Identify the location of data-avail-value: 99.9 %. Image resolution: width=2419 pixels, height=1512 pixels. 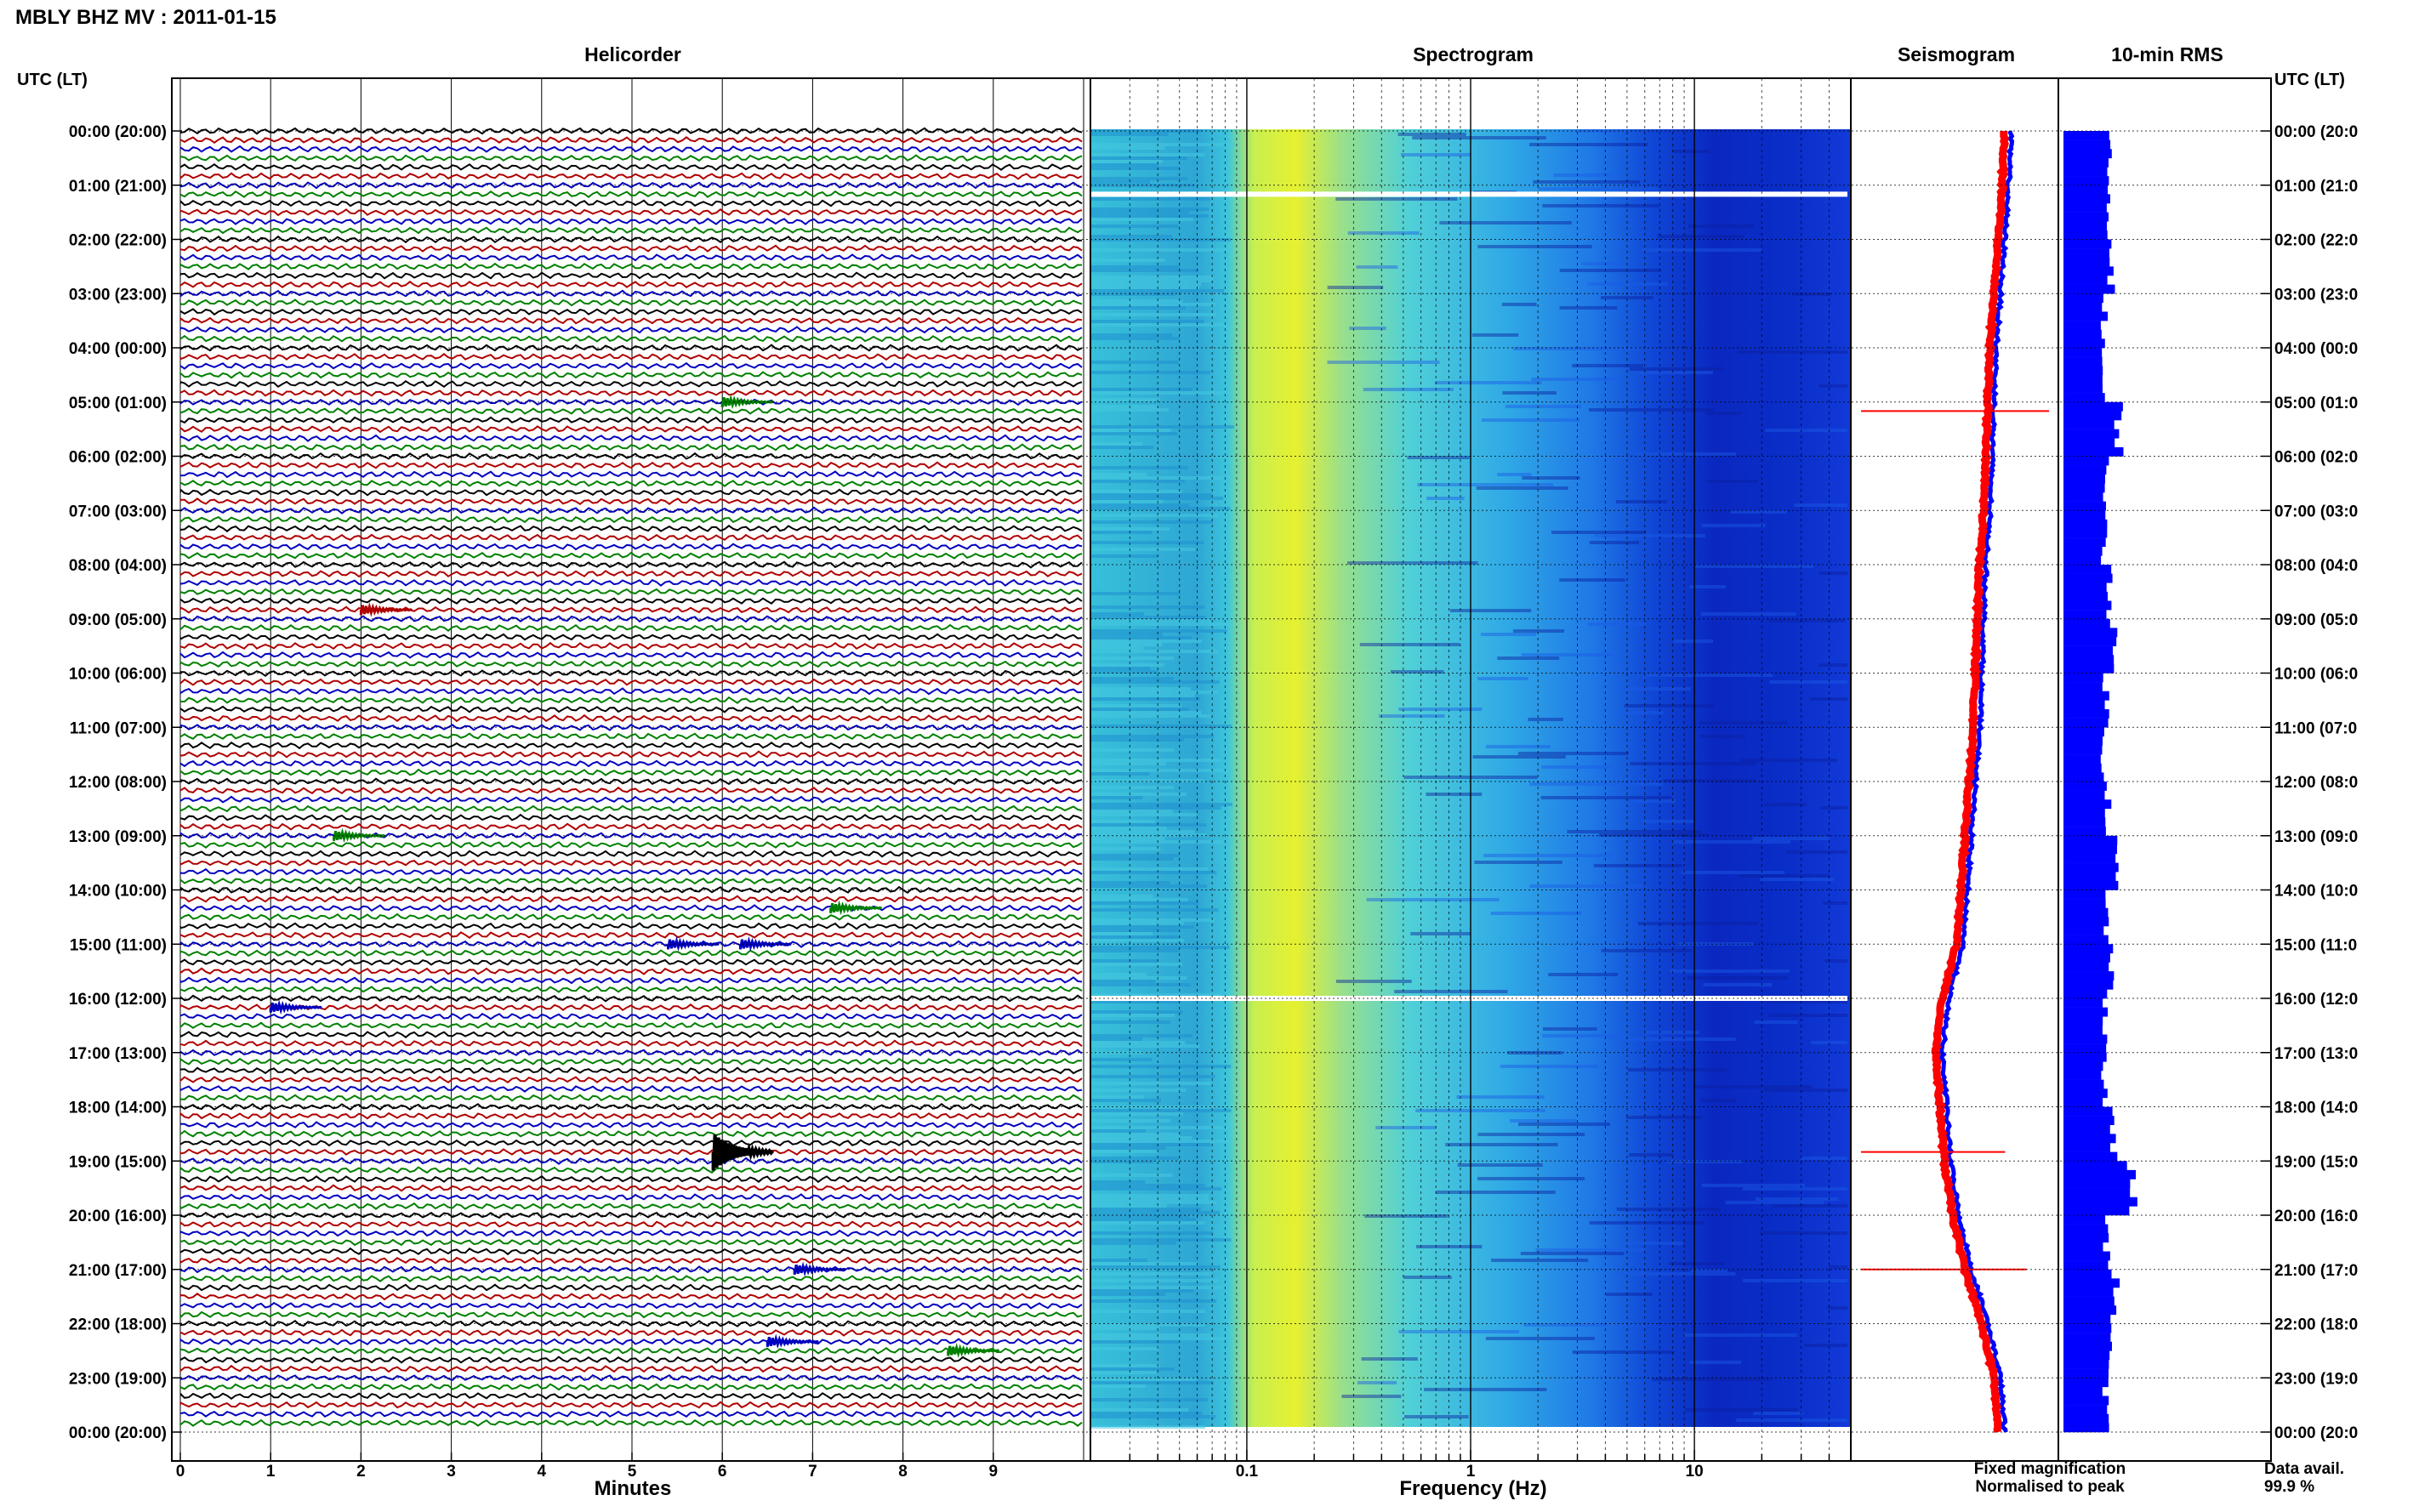
(2289, 1487).